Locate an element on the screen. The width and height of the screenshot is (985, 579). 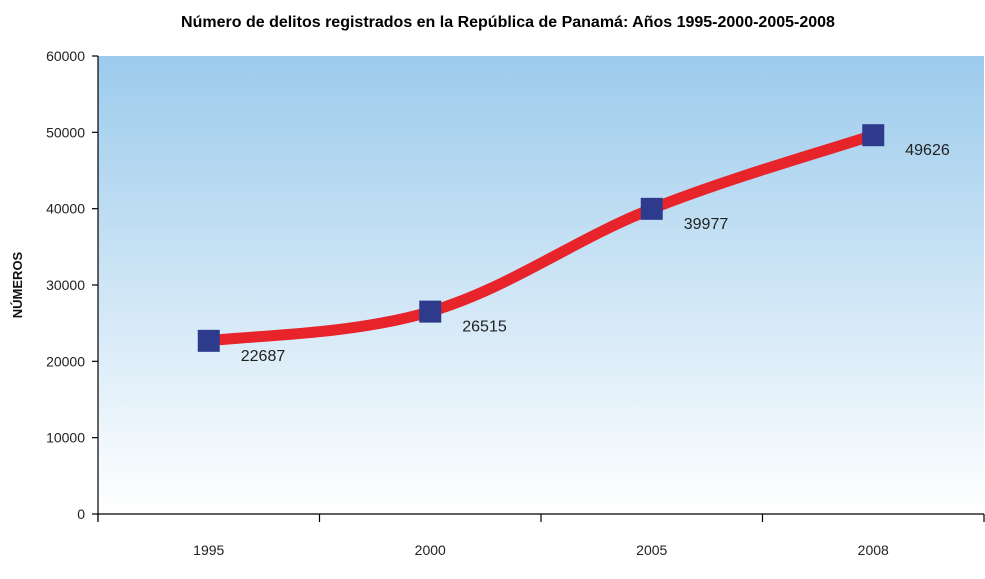
y-tick-label: 30000 is located at coordinates (65, 285).